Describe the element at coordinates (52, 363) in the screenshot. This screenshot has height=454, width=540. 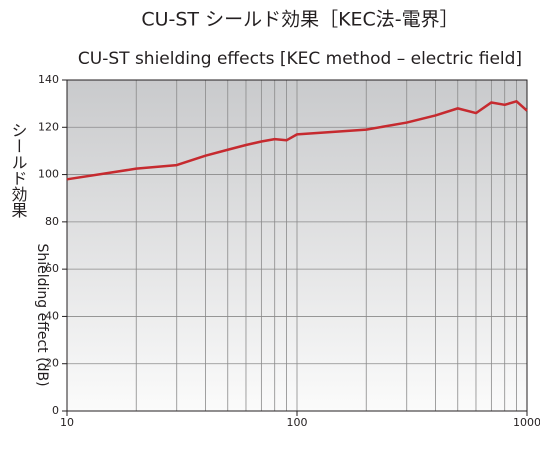
I see `y-tick-label: 20` at that location.